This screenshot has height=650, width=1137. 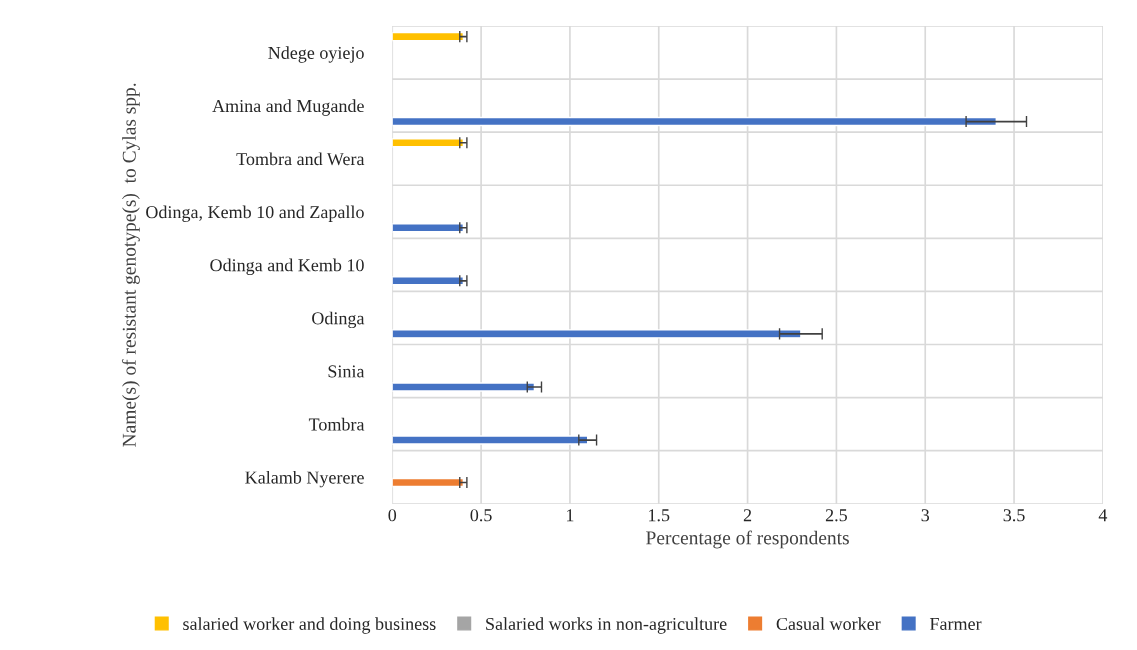 What do you see at coordinates (300, 159) in the screenshot?
I see `y-tick-label: Tombra and Wera` at bounding box center [300, 159].